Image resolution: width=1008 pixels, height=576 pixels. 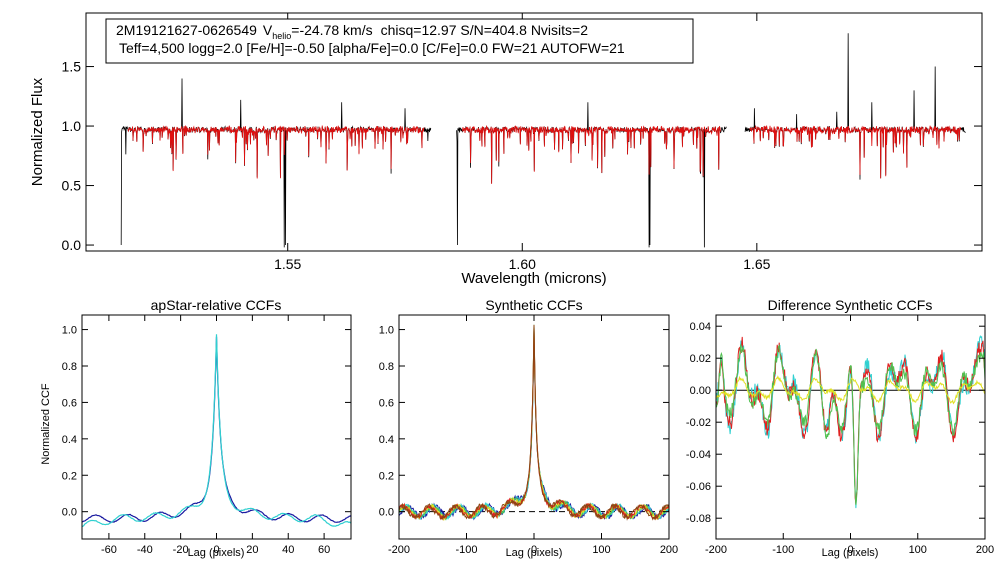 I want to click on y-tick-label: 0.5, so click(x=72, y=186).